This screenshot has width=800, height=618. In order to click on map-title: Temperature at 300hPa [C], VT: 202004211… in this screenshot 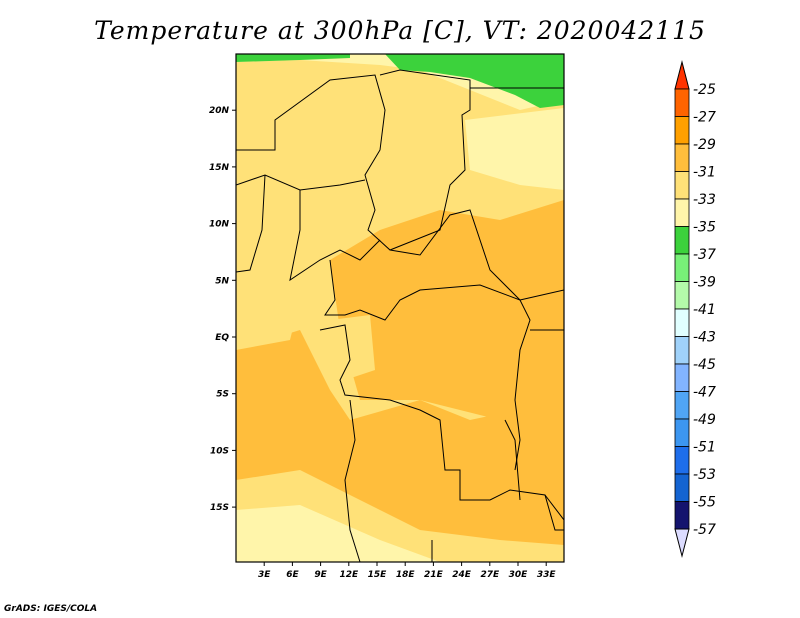, I will do `click(400, 30)`.